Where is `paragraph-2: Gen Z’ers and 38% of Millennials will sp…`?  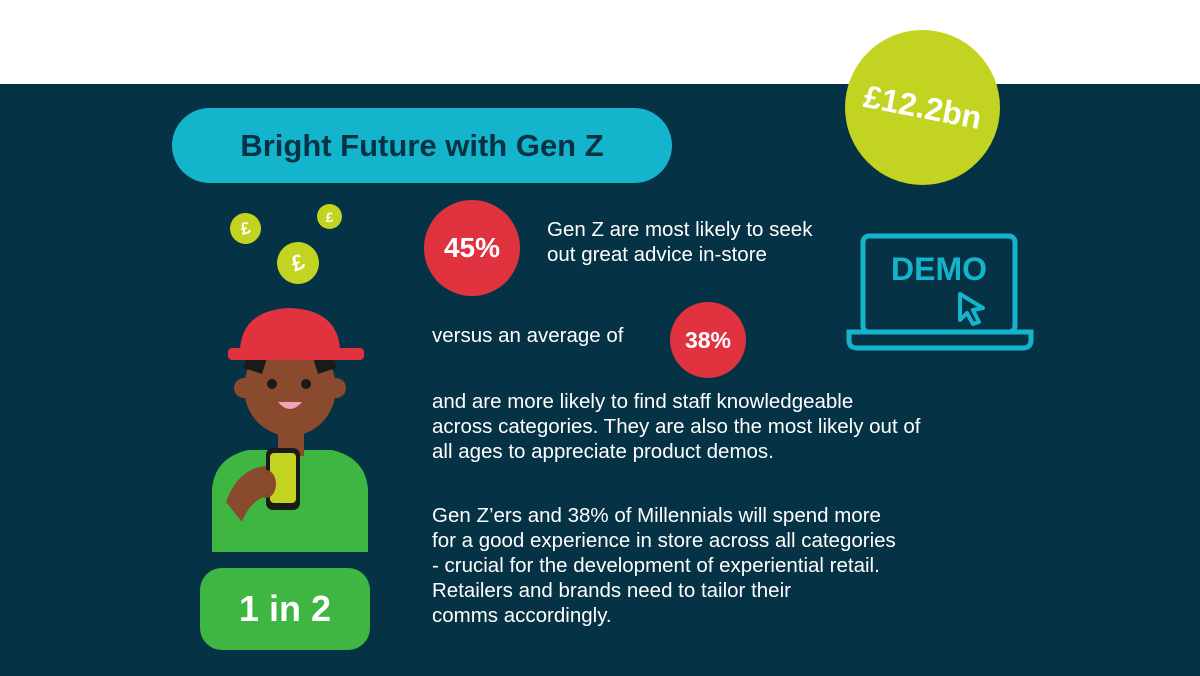
paragraph-2: Gen Z’ers and 38% of Millennials will sp… is located at coordinates (664, 565).